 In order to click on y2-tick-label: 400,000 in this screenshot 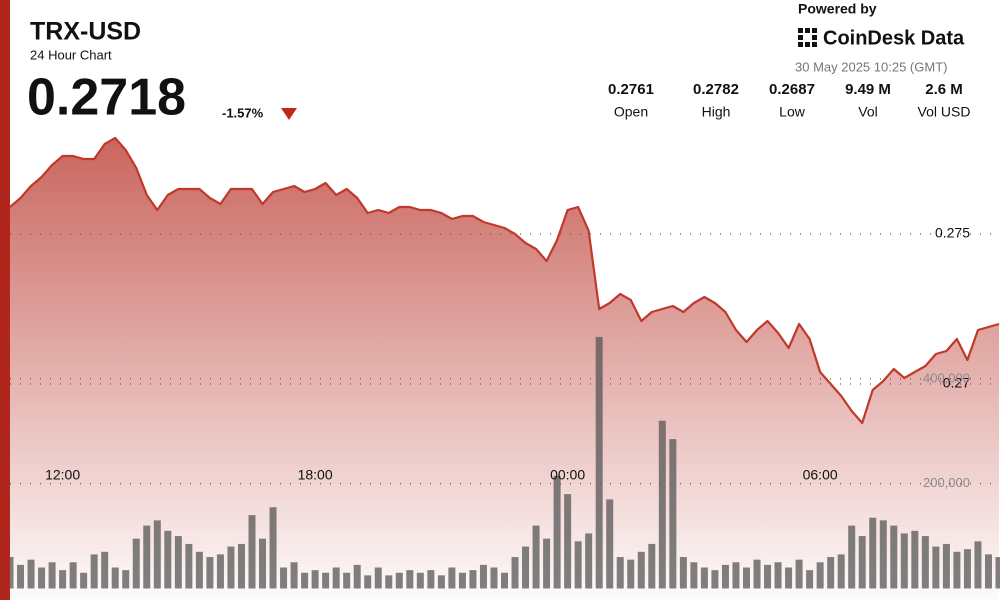, I will do `click(946, 377)`.